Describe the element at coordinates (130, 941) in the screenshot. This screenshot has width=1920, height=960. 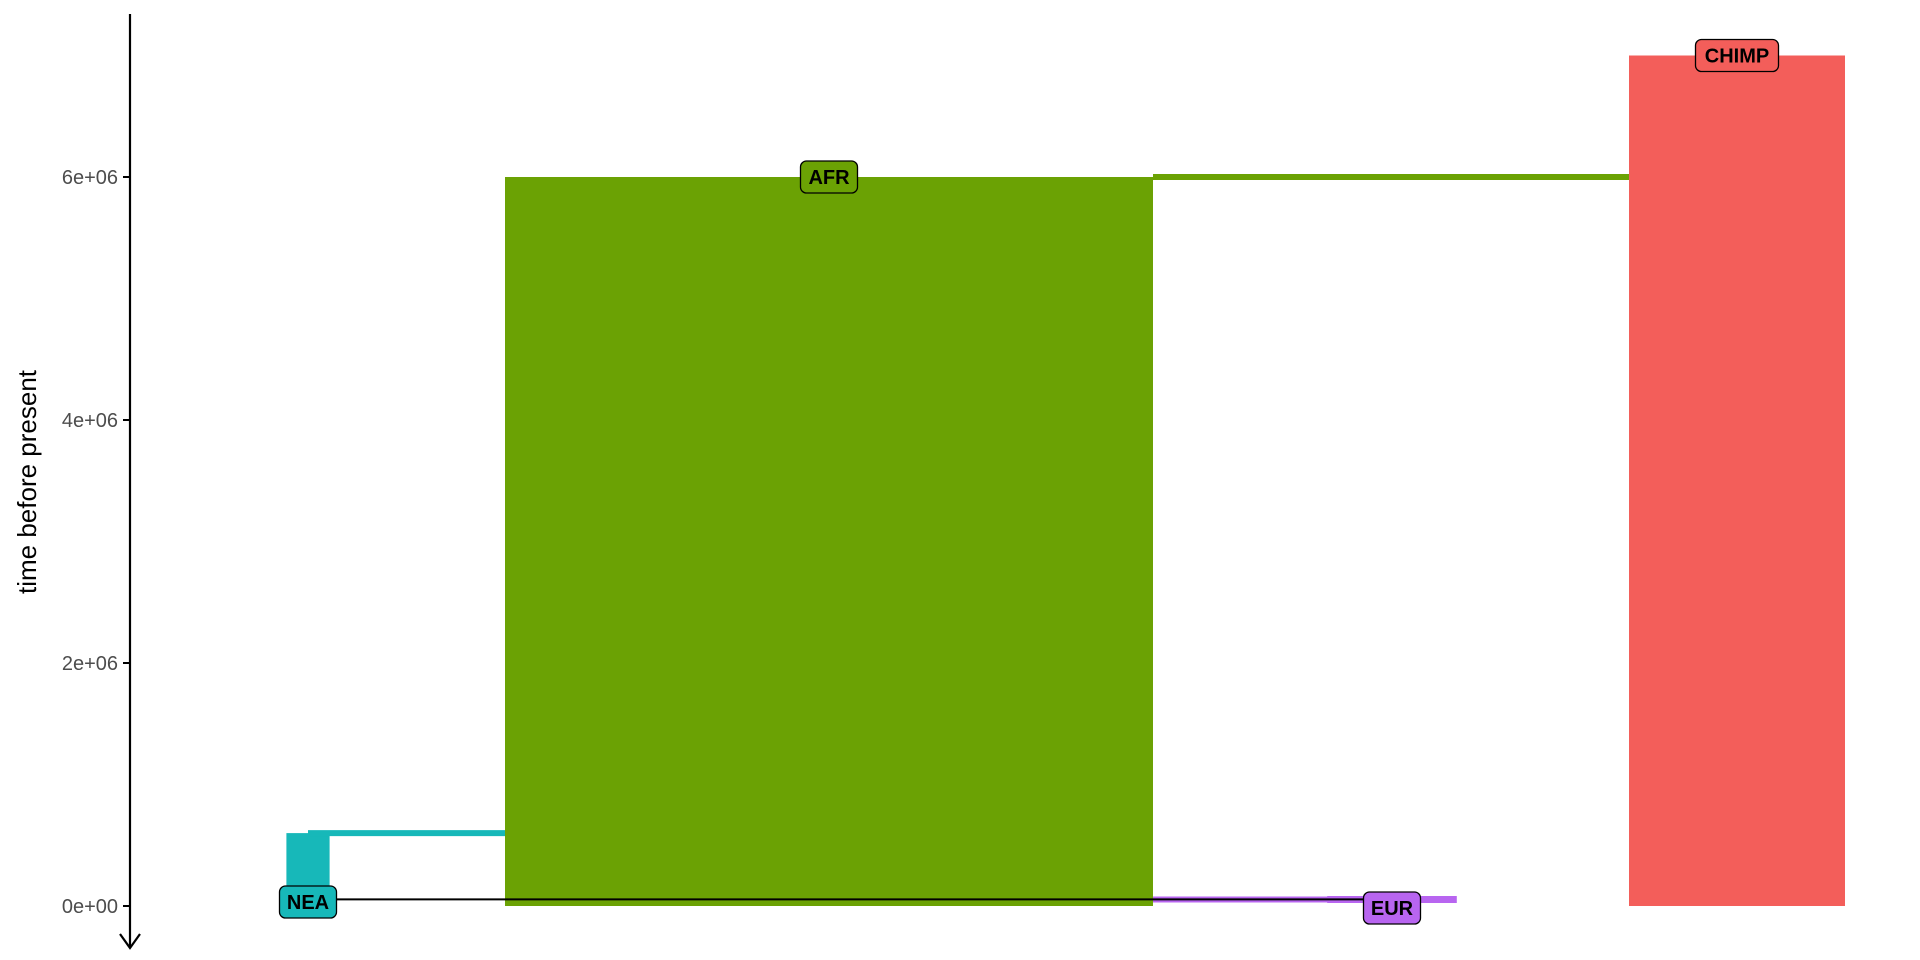
I see `y-axis-arrowhead` at that location.